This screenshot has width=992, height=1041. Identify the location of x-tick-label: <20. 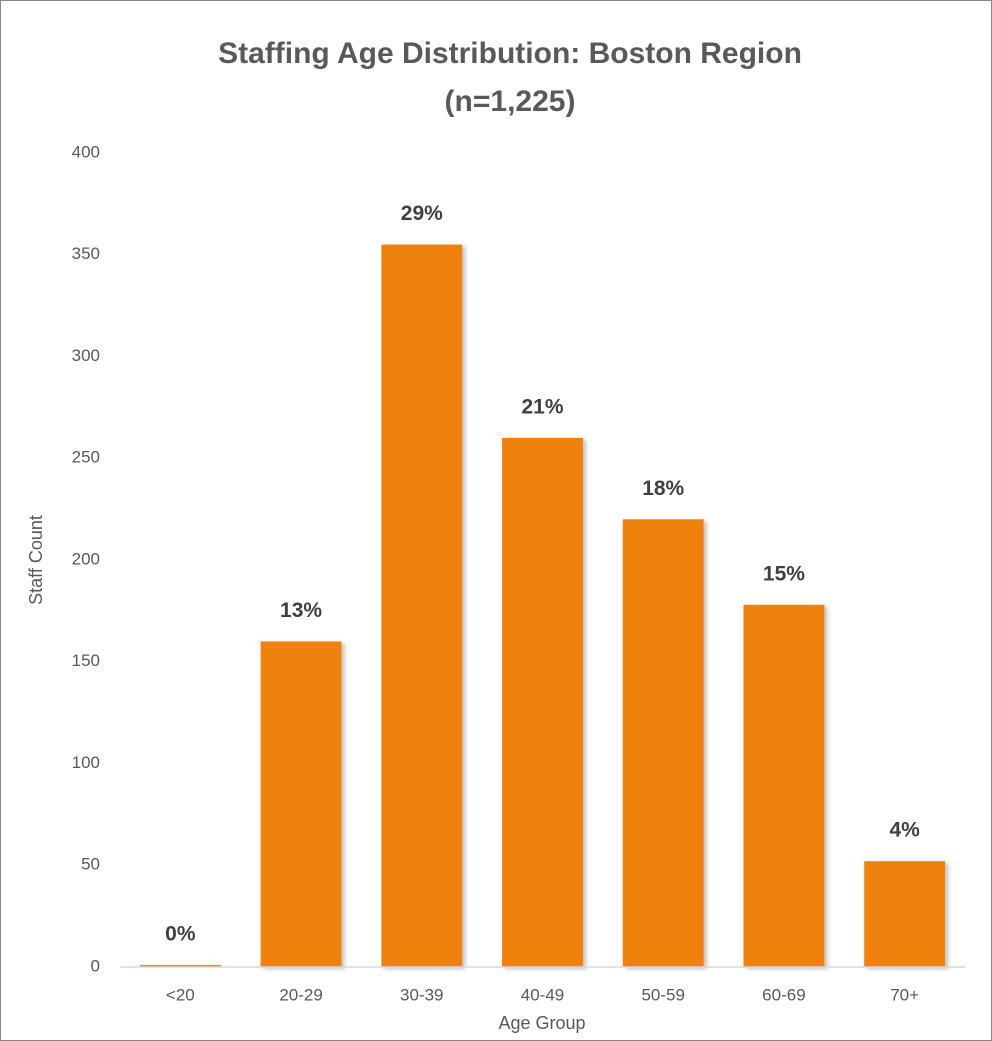
(180, 994).